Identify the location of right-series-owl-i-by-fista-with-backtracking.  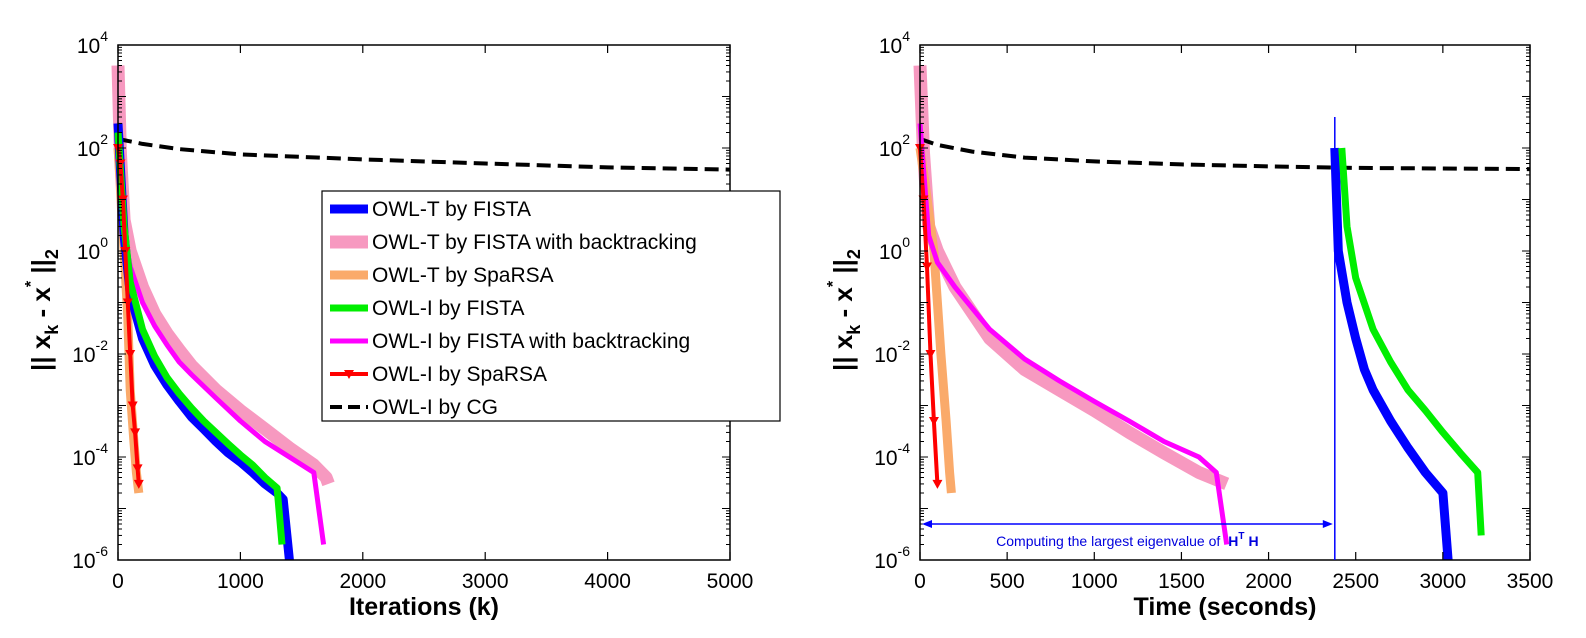
(1073, 334).